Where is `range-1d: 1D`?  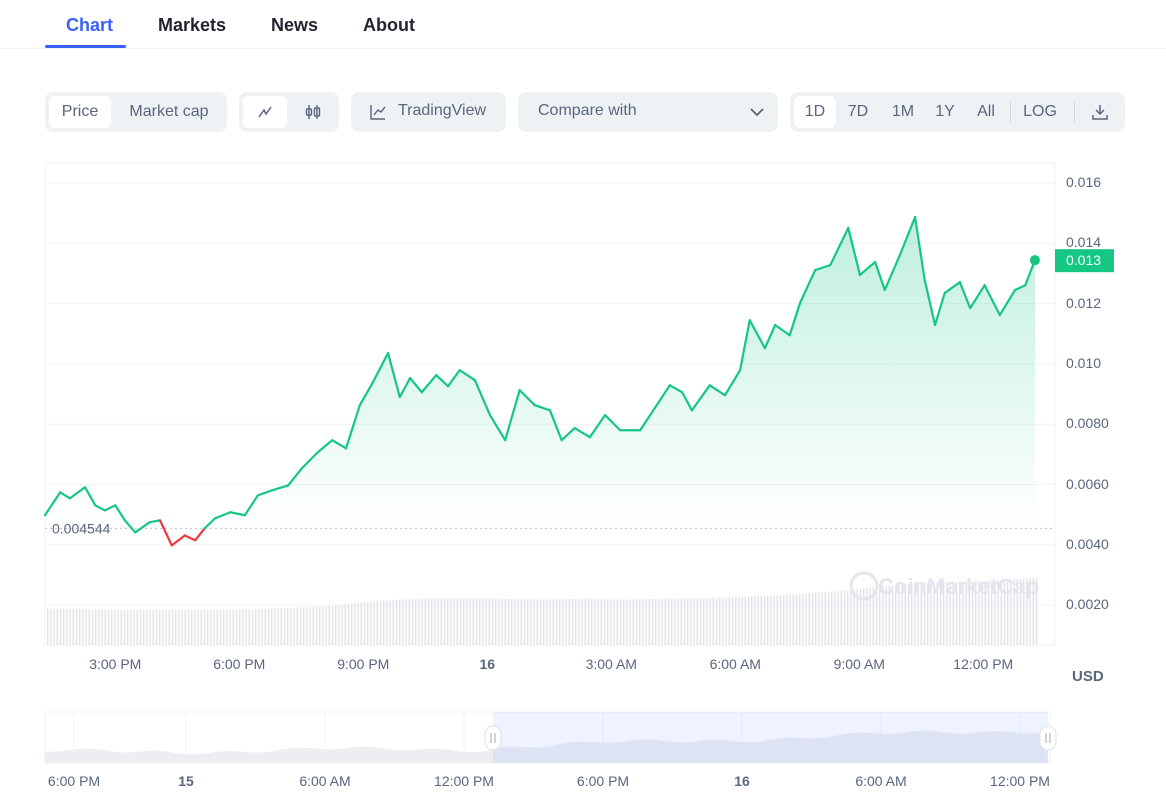
range-1d: 1D is located at coordinates (815, 112).